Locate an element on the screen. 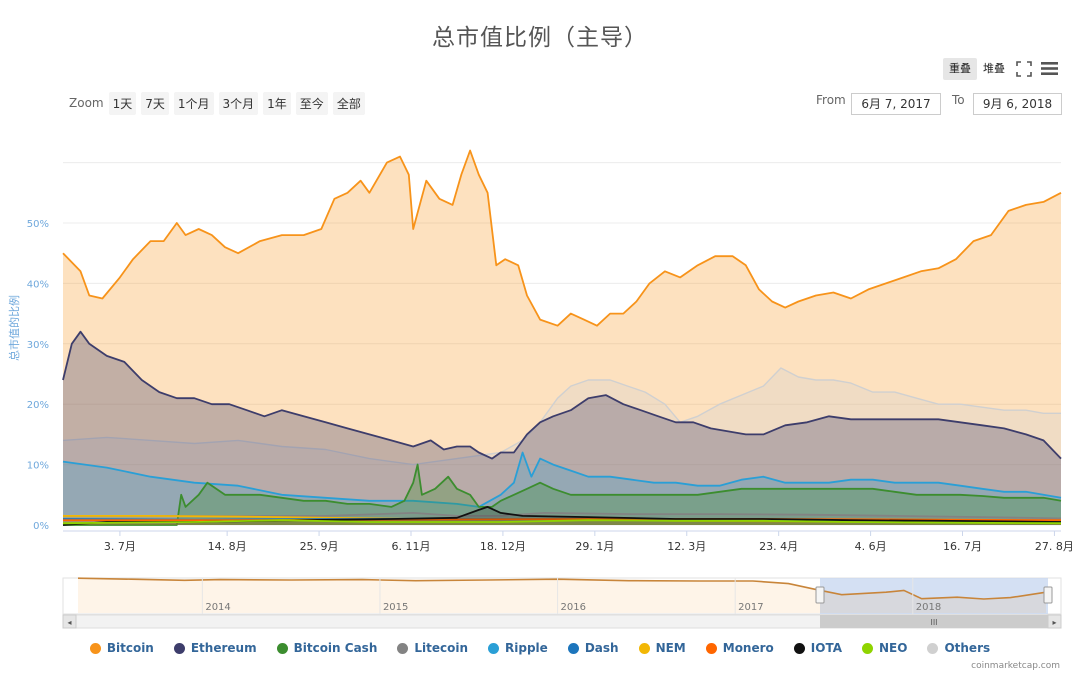 The height and width of the screenshot is (677, 1080). legend-marker-nem is located at coordinates (644, 648).